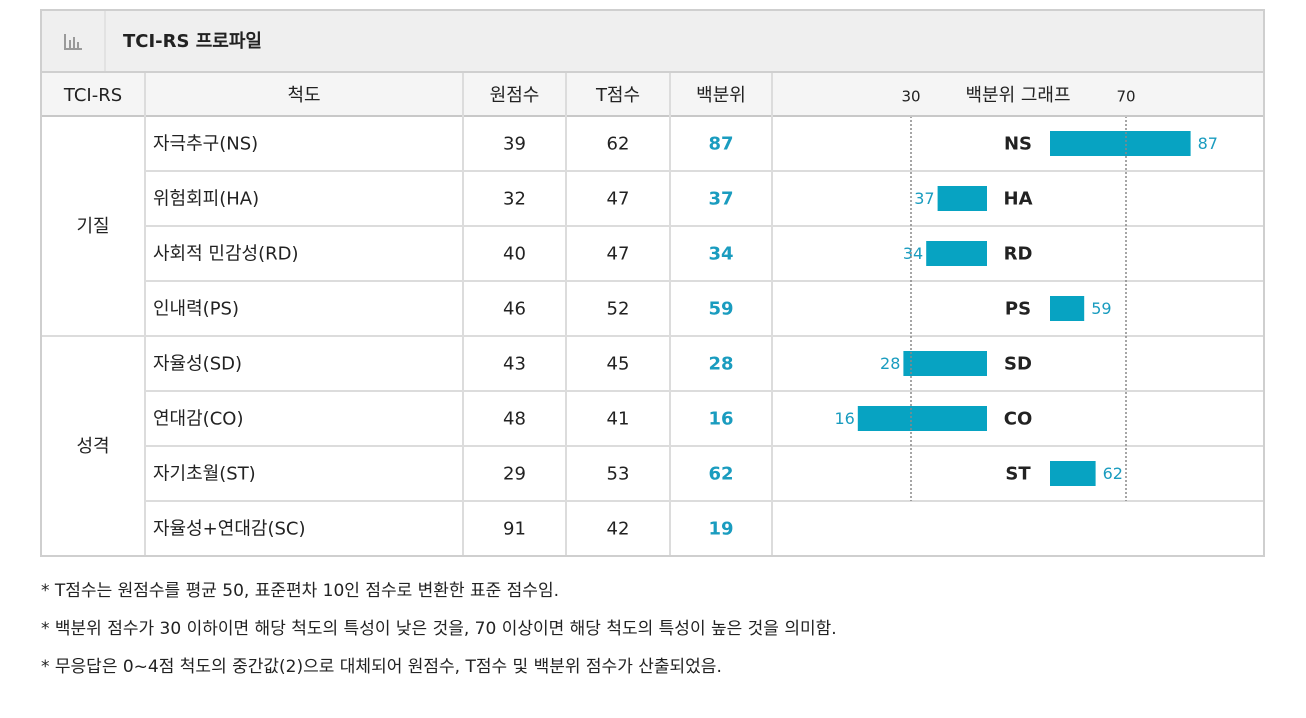 The image size is (1306, 718). What do you see at coordinates (198, 419) in the screenshot?
I see `scale-name: 연대감(CO)` at bounding box center [198, 419].